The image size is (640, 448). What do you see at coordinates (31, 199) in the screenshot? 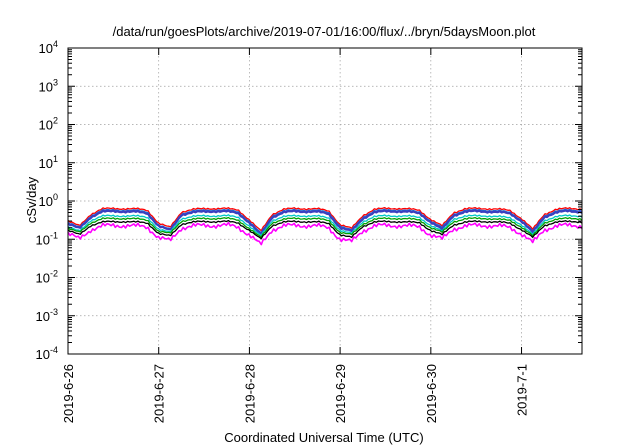
I see `y-axis-label: cSv/day` at bounding box center [31, 199].